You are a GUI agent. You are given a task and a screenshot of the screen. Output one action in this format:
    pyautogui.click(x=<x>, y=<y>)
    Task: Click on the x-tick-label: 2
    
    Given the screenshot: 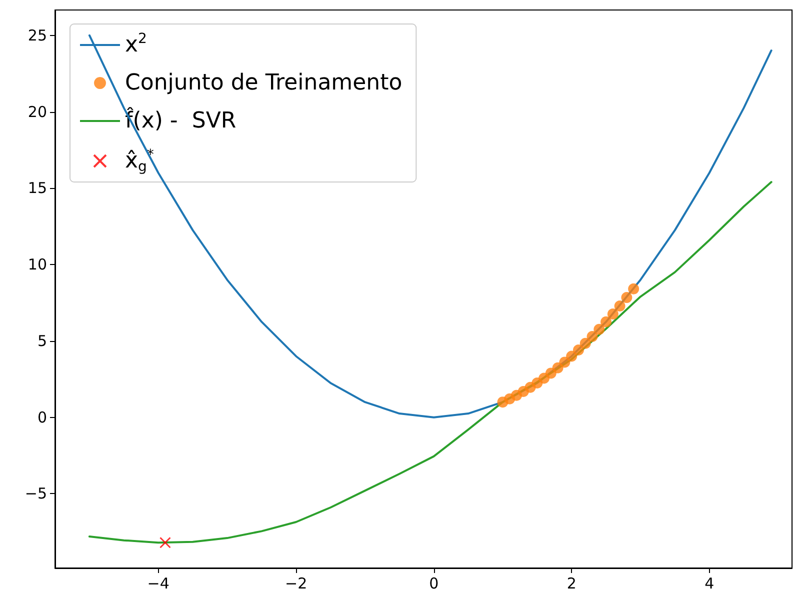 What is the action you would take?
    pyautogui.click(x=571, y=583)
    